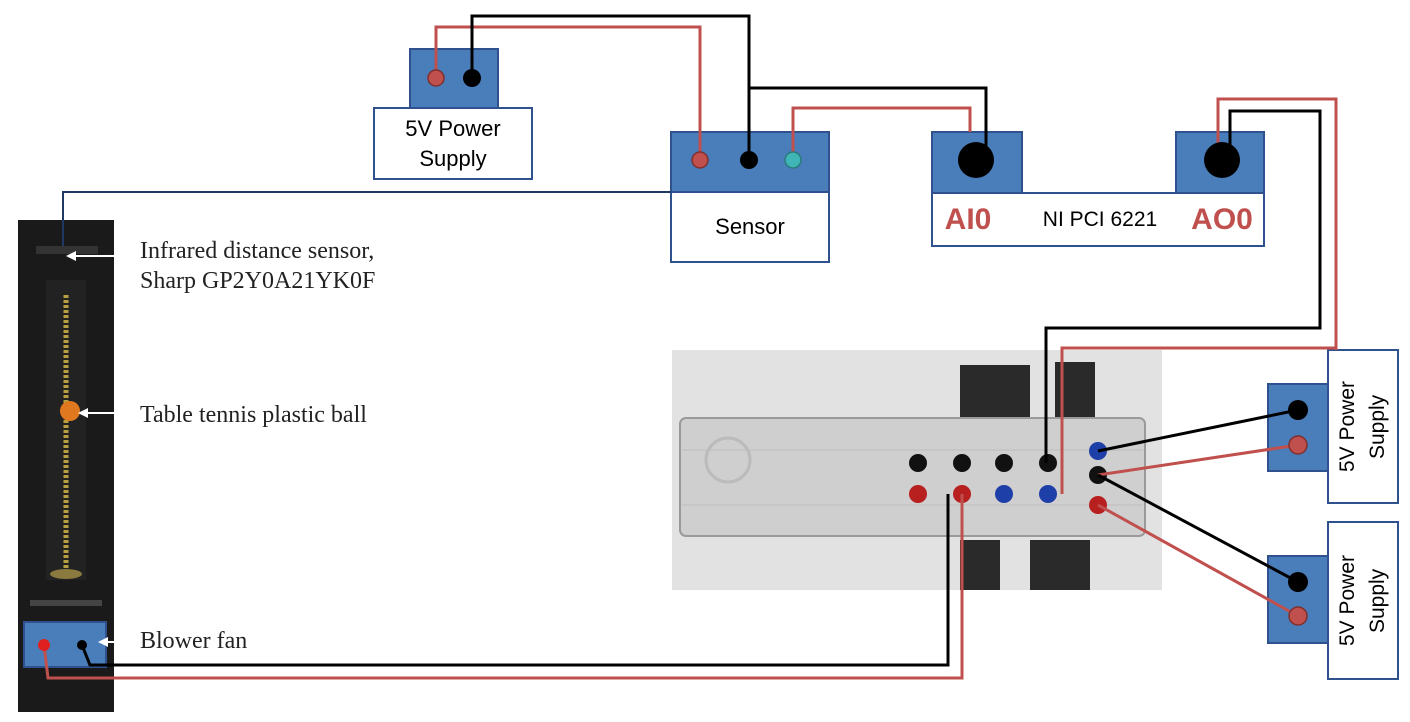 The width and height of the screenshot is (1410, 722). Describe the element at coordinates (976, 160) in the screenshot. I see `ai0-terminal` at that location.